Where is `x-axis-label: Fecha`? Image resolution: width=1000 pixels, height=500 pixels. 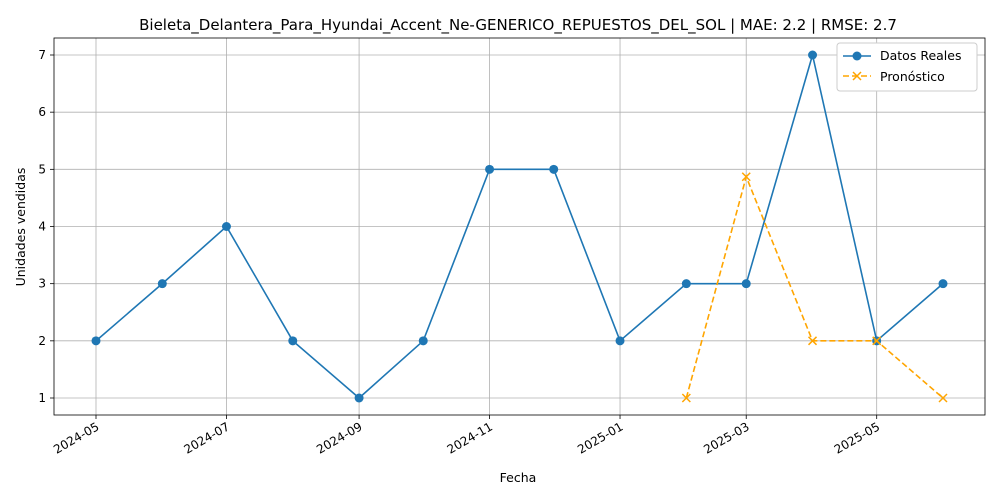
x-axis-label: Fecha is located at coordinates (518, 477).